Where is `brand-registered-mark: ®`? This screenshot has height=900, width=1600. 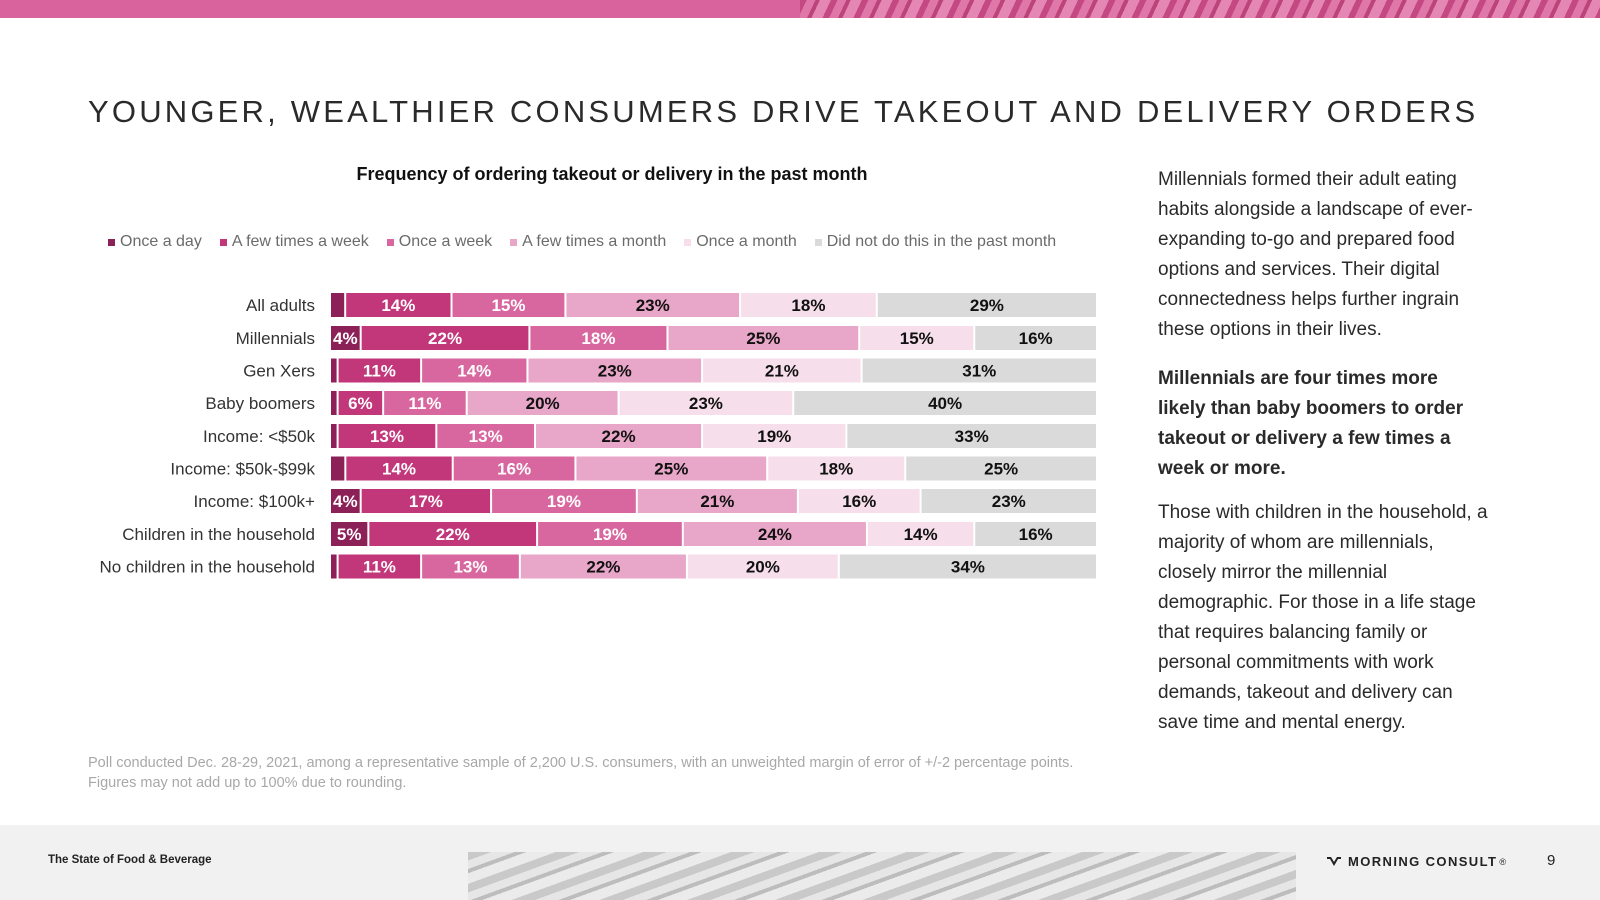 brand-registered-mark: ® is located at coordinates (1503, 861).